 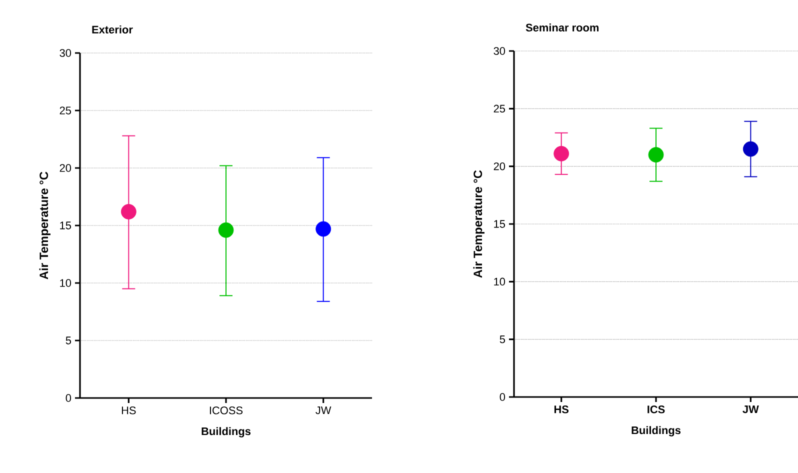 What do you see at coordinates (226, 410) in the screenshot?
I see `x-tick-label: ICOSS` at bounding box center [226, 410].